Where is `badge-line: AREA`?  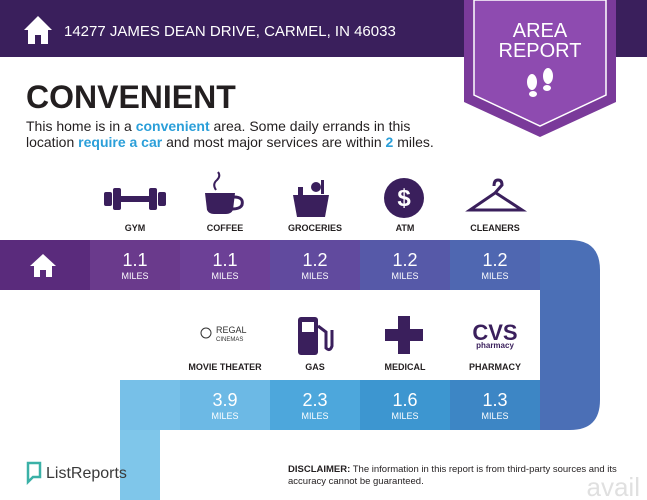 badge-line: AREA is located at coordinates (540, 31).